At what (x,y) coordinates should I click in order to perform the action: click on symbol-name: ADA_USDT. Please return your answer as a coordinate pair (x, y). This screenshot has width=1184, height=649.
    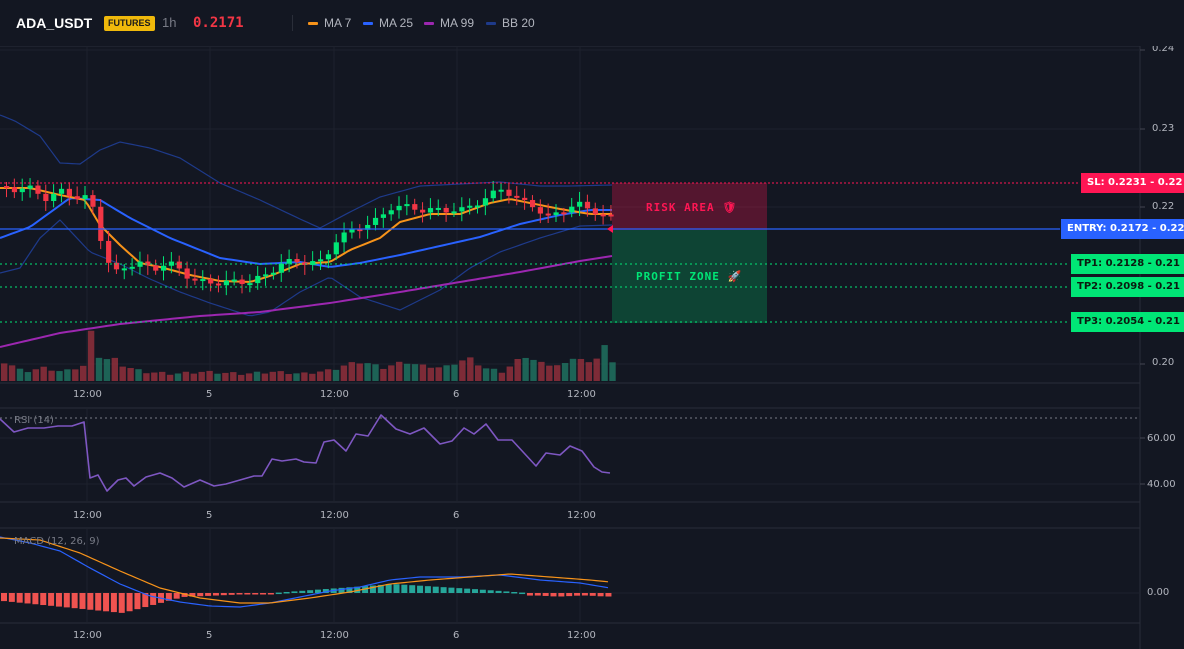
    Looking at the image, I should click on (54, 23).